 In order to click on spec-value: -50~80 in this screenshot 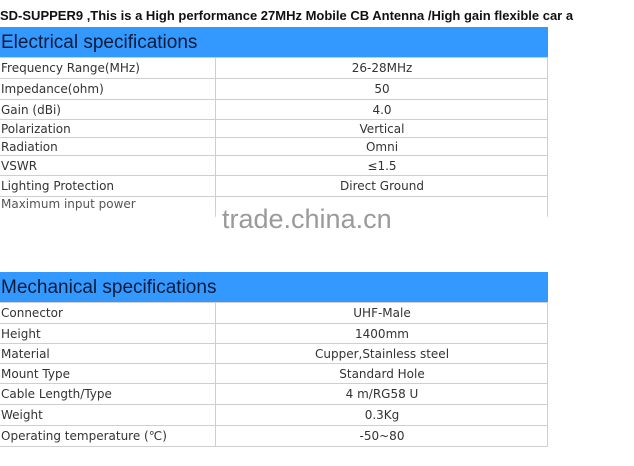, I will do `click(381, 436)`.